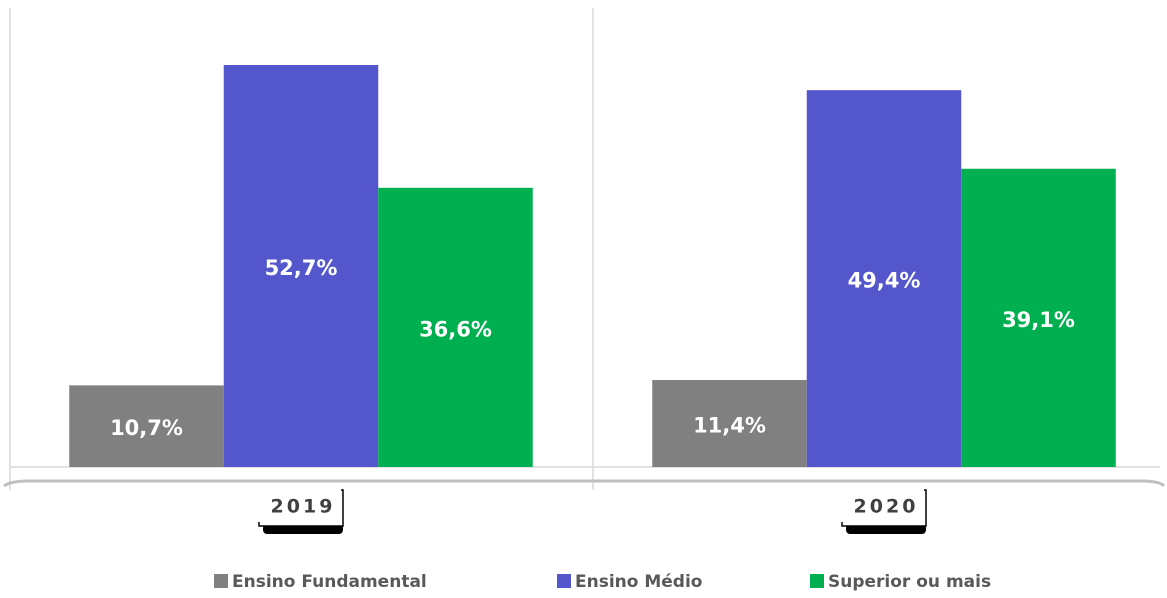 This screenshot has width=1167, height=598. I want to click on data-label: 39,1%, so click(1038, 320).